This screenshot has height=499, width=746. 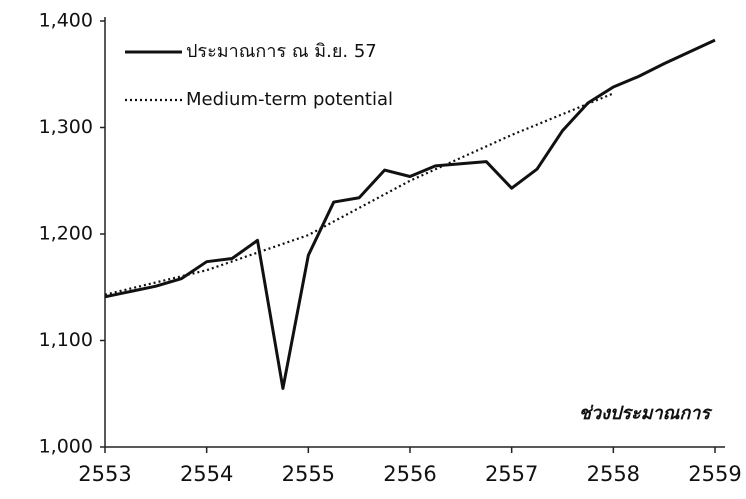 What do you see at coordinates (281, 51) in the screenshot?
I see `legend-label: ประมาณการ ณ มิ.ย. 57` at bounding box center [281, 51].